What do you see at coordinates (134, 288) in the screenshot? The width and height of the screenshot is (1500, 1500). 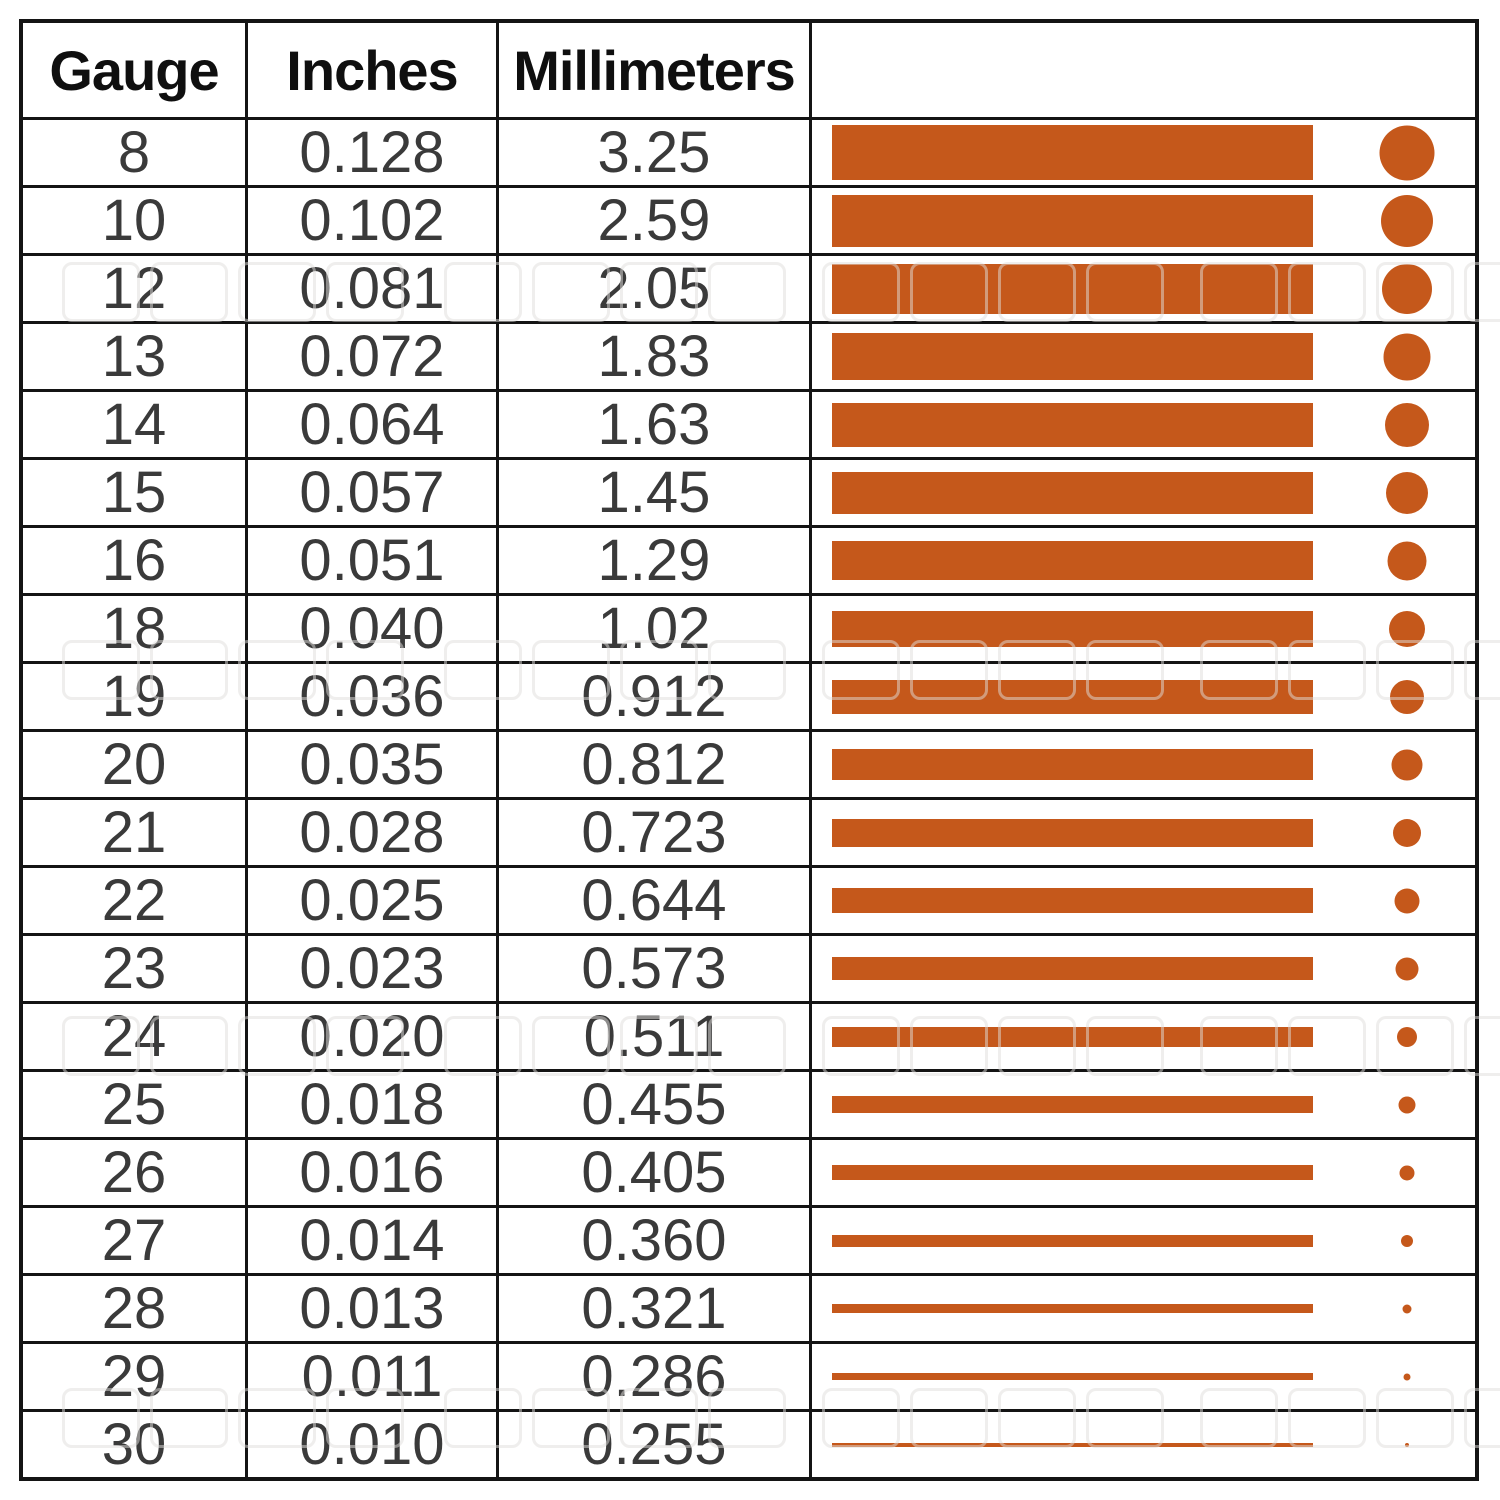 I see `gauge-cell: 12` at bounding box center [134, 288].